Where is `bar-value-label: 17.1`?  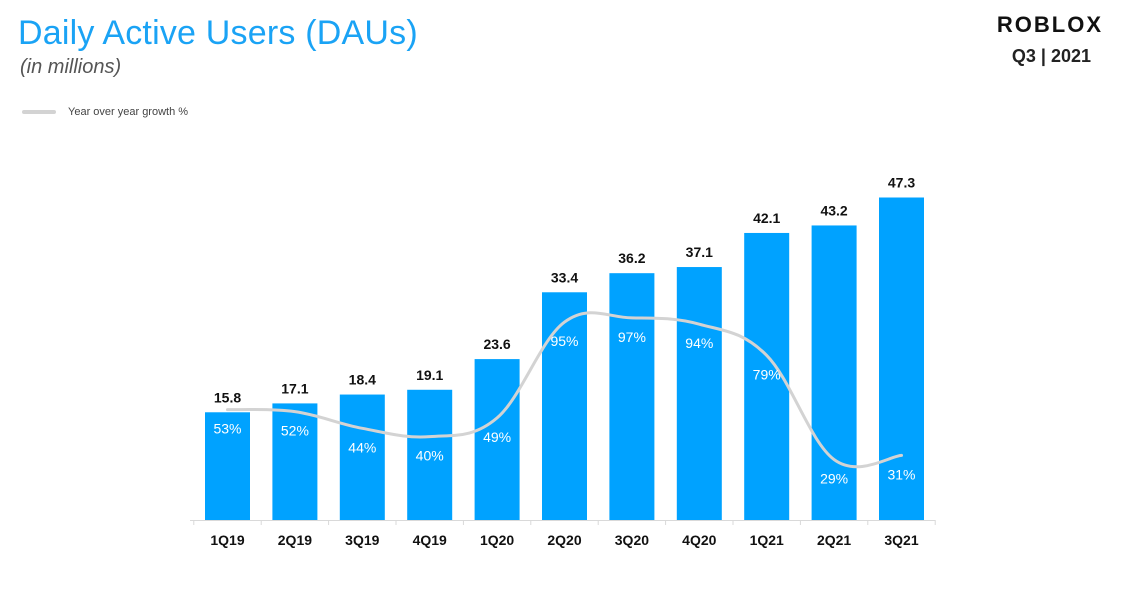 bar-value-label: 17.1 is located at coordinates (294, 388).